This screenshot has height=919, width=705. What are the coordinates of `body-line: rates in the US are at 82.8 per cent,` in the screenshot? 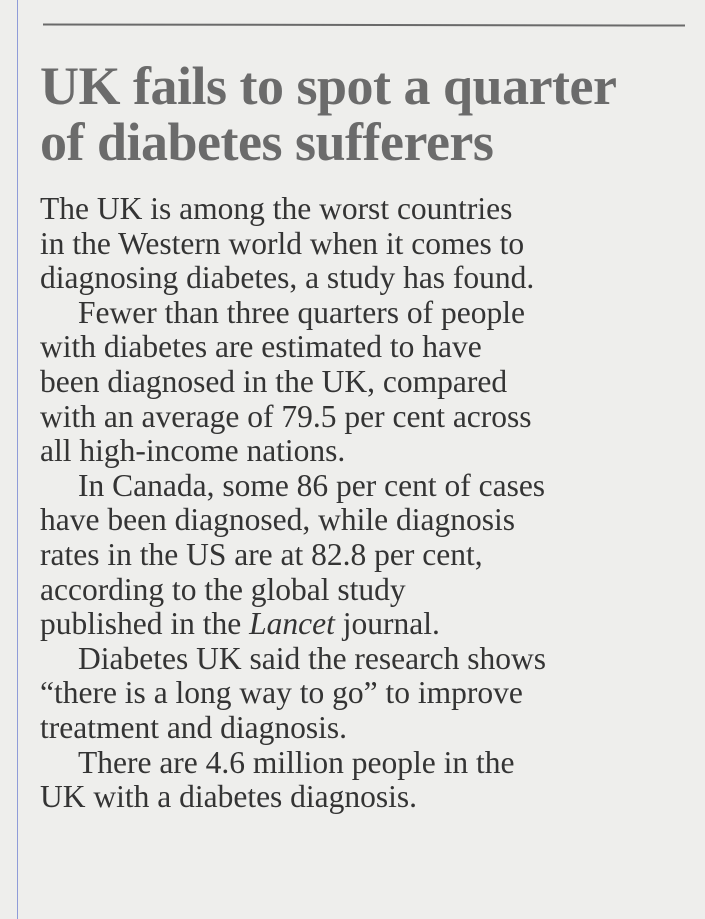 It's located at (261, 554).